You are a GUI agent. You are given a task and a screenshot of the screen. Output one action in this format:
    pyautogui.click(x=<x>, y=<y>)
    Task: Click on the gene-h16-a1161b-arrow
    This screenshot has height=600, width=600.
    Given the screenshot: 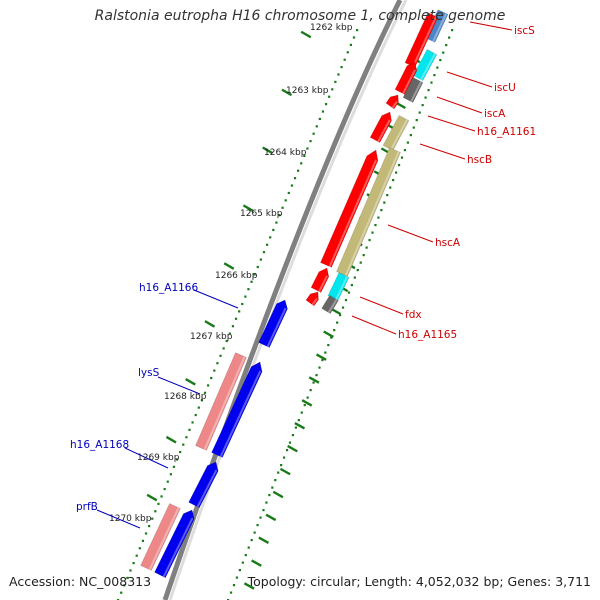 What is the action you would take?
    pyautogui.click(x=380, y=127)
    